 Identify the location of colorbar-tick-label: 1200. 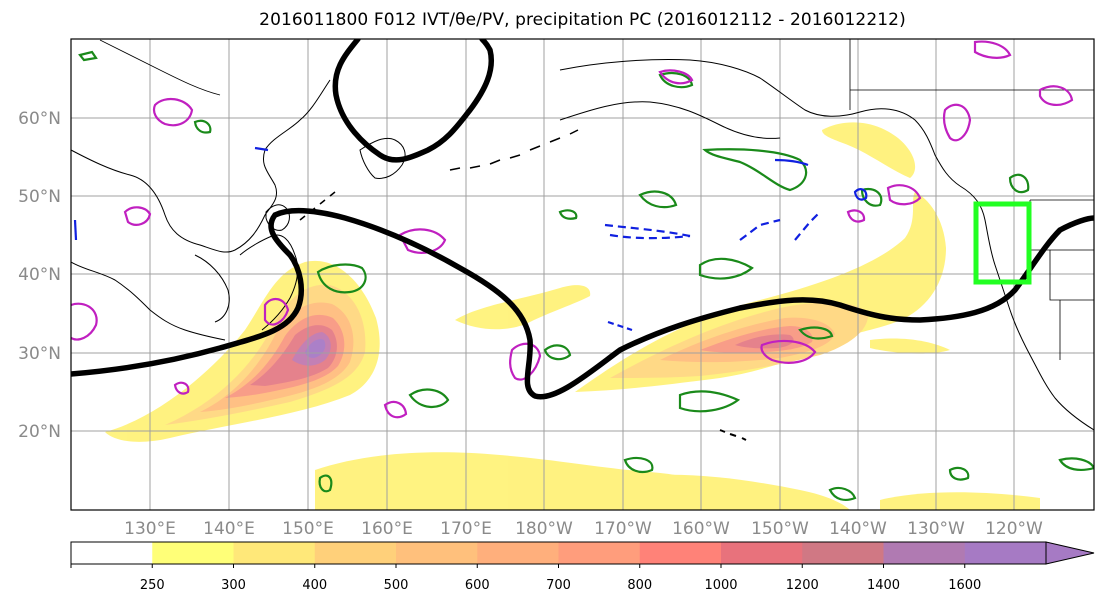
(802, 585).